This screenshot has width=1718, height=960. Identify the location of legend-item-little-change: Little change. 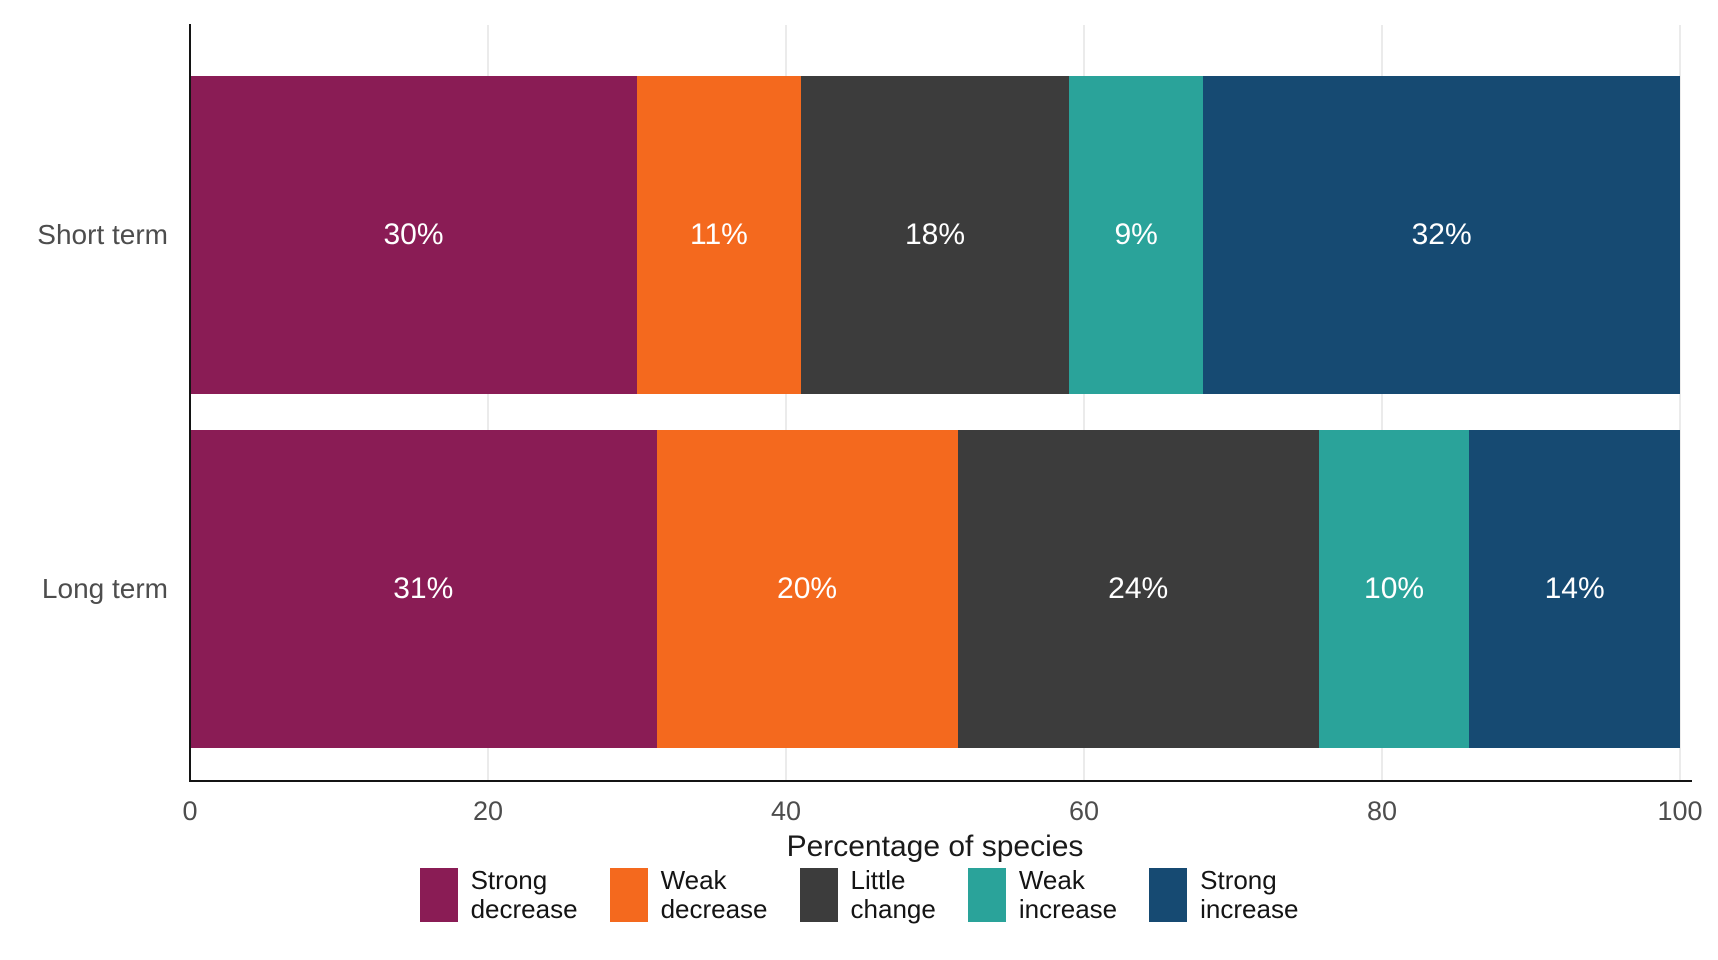
(867, 894).